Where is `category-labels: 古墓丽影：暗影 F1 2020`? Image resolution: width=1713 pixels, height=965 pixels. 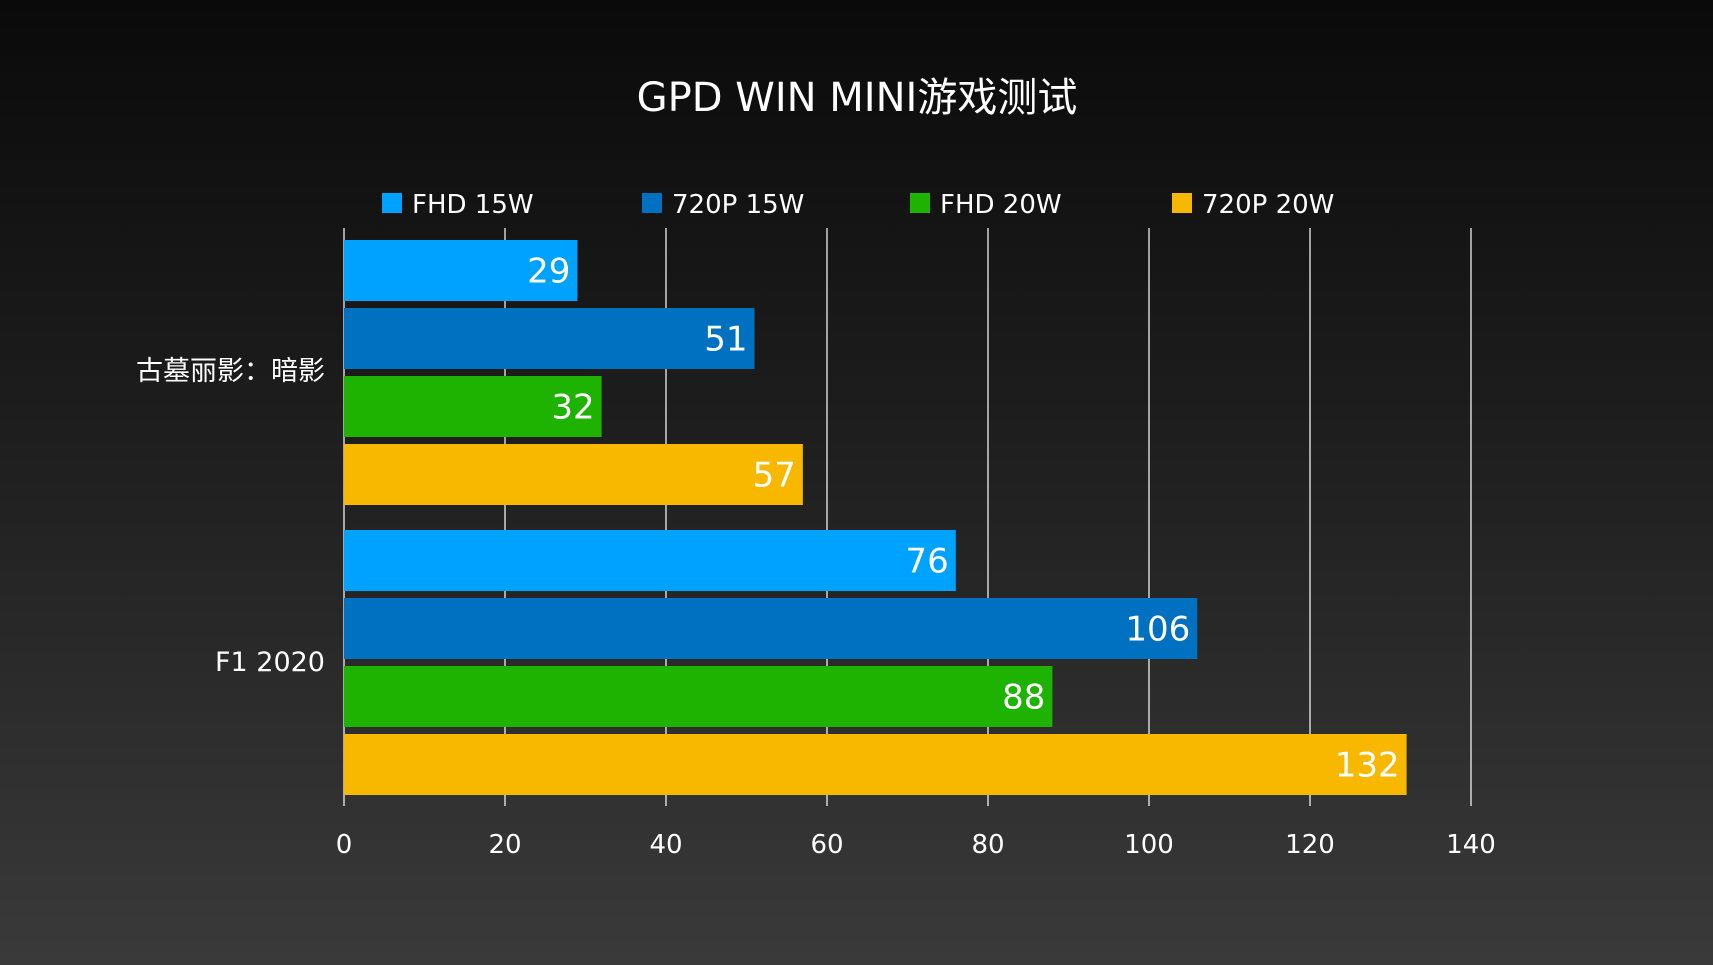 category-labels: 古墓丽影：暗影 F1 2020 is located at coordinates (230, 517).